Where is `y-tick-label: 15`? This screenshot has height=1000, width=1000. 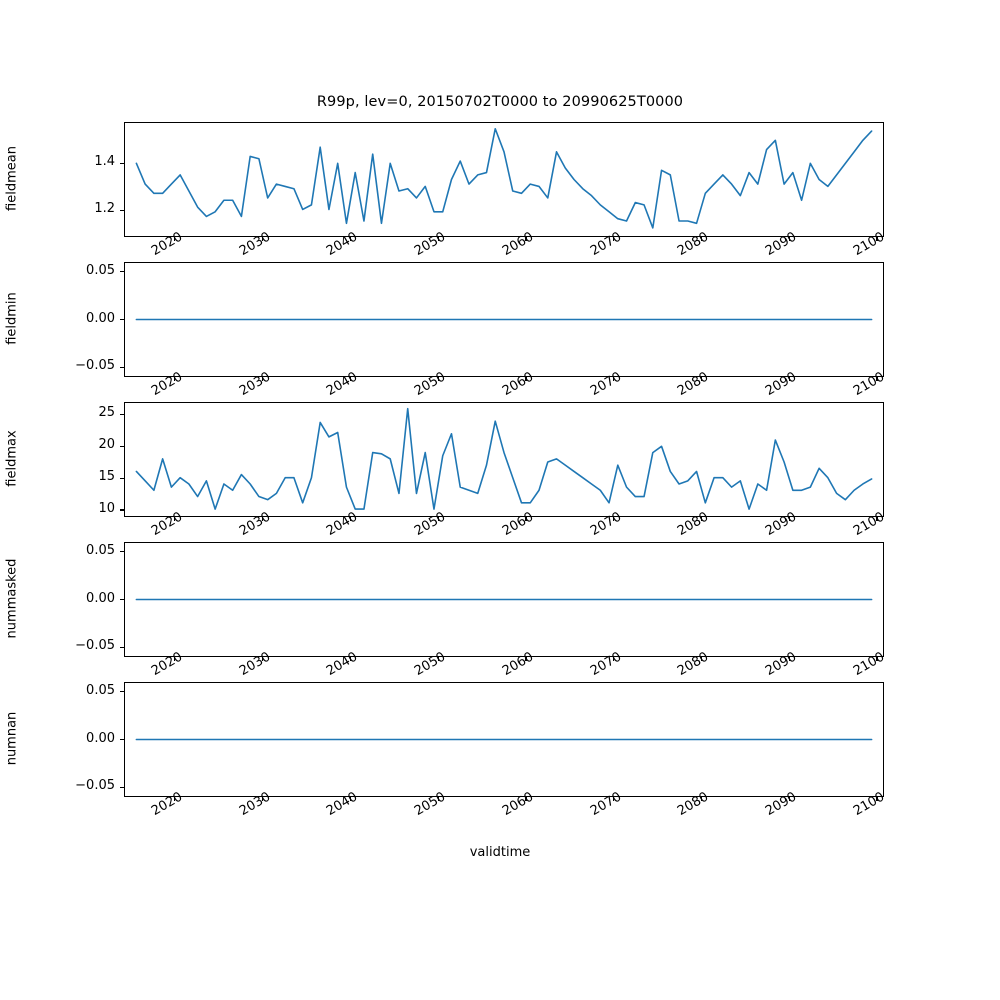
y-tick-label: 15 is located at coordinates (106, 477).